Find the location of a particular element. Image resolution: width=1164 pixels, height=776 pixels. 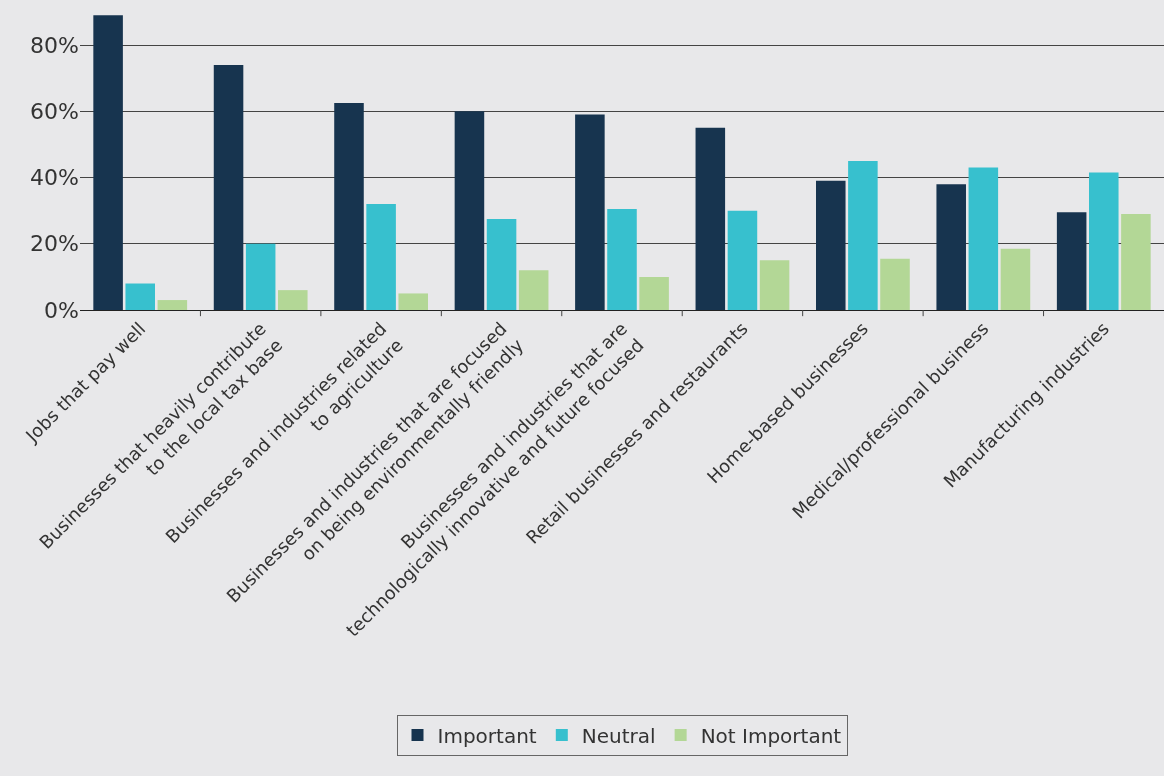

legend-label: Neutral is located at coordinates (618, 735).